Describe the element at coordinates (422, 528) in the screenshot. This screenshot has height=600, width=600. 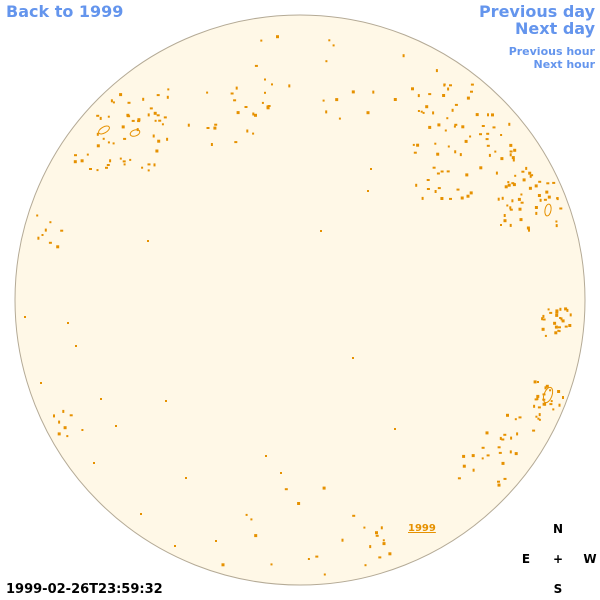
I see `year-label-link: 1999` at that location.